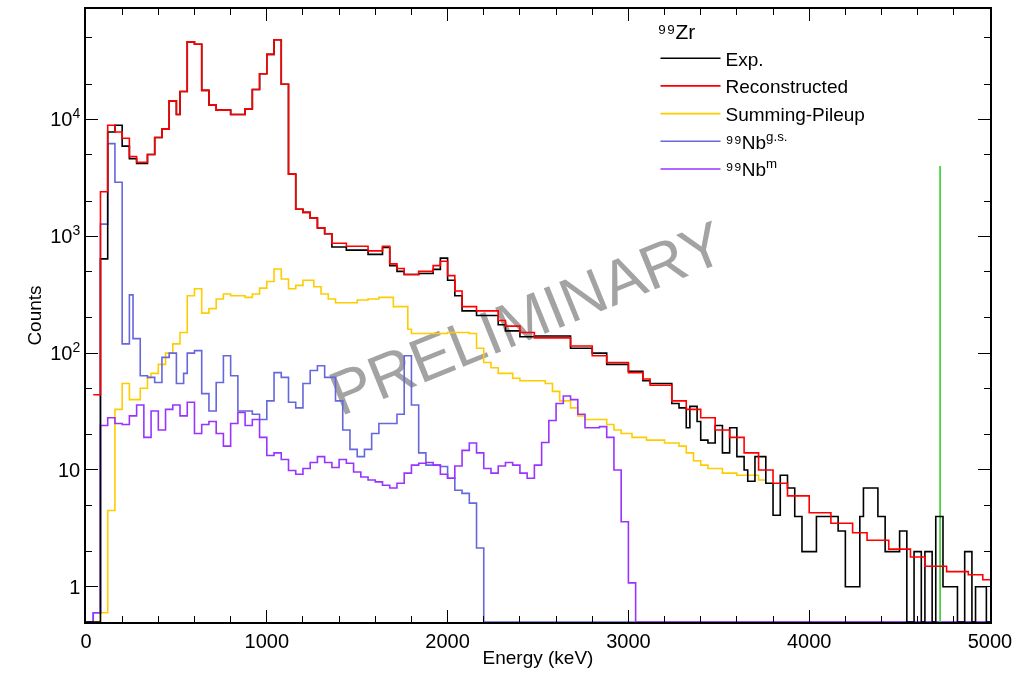  I want to click on x-tick-label: 0, so click(86, 640).